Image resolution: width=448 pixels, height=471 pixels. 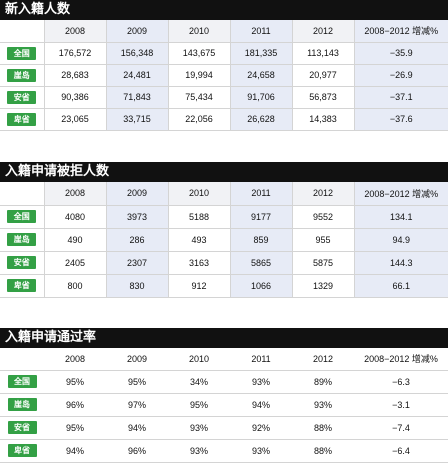 What do you see at coordinates (75, 53) in the screenshot?
I see `value-cell: 176,572` at bounding box center [75, 53].